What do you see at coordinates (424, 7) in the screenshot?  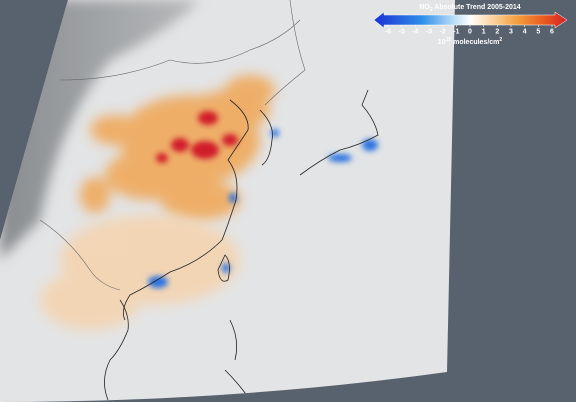 I see `title-prefix: NO` at bounding box center [424, 7].